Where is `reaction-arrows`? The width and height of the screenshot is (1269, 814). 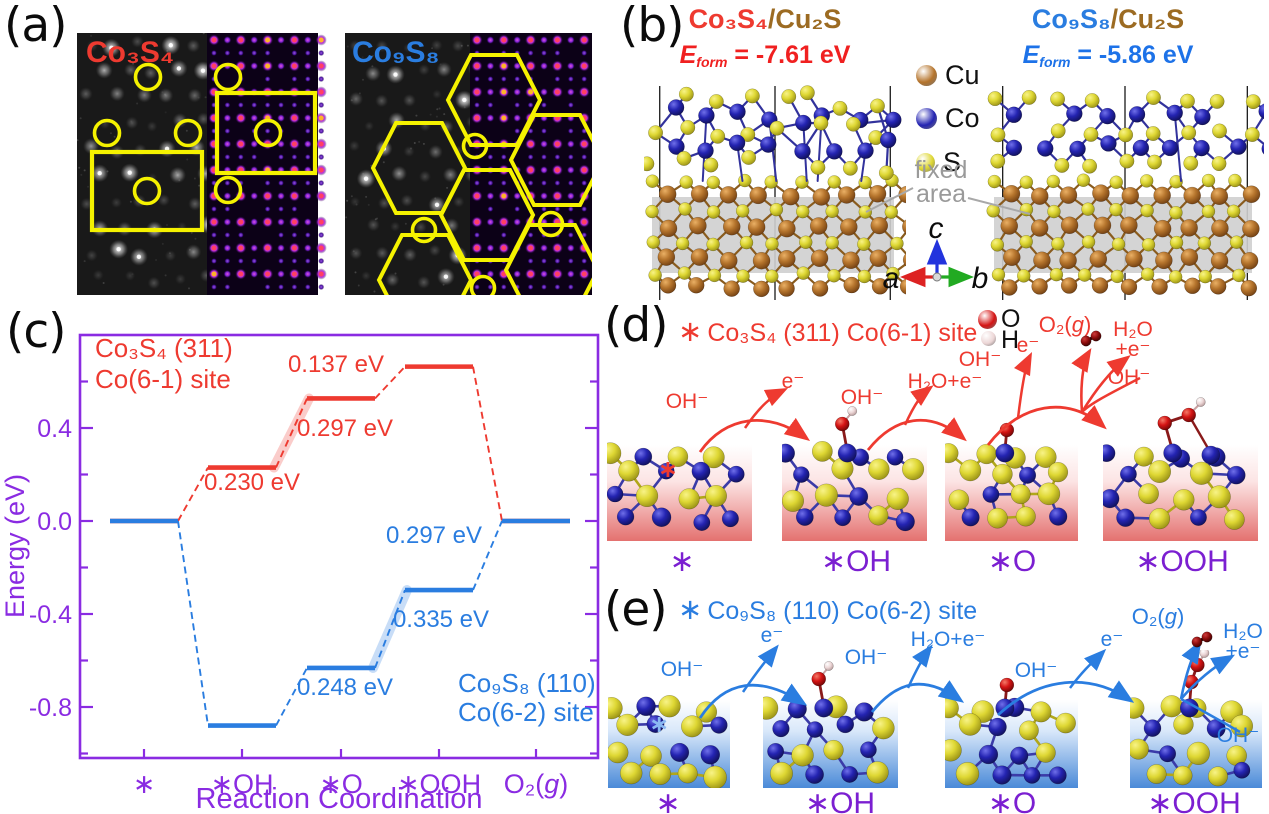 reaction-arrows is located at coordinates (919, 400).